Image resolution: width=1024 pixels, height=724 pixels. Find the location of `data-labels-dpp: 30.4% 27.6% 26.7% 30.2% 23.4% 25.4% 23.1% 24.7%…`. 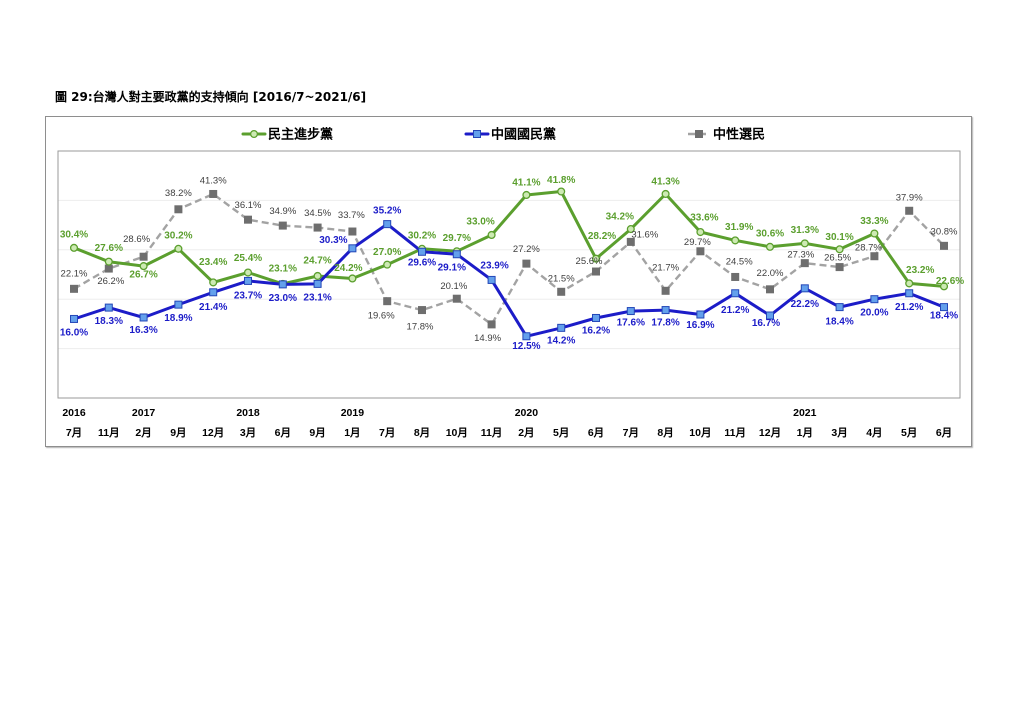

data-labels-dpp: 30.4% 27.6% 26.7% 30.2% 23.4% 25.4% 23.1% 24.7%… is located at coordinates (512, 231).